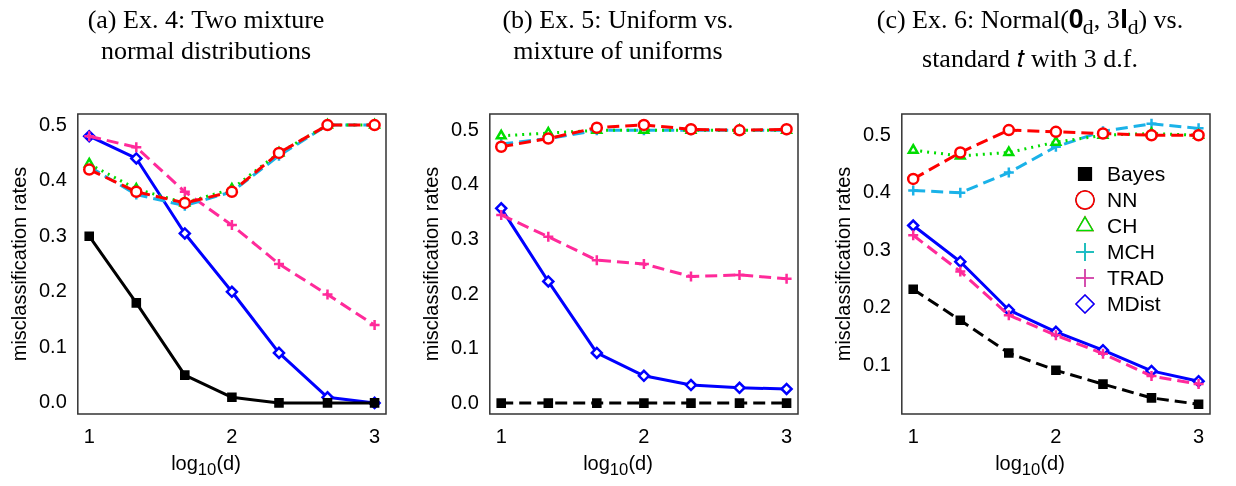 This screenshot has height=486, width=1236. I want to click on chart-title: (c) Ex. 6: Normal(𝟎$_{d}$, 3𝐈$_{d}$) vs. standard 𝑡 with 3 d.f., so click(1030, 40).